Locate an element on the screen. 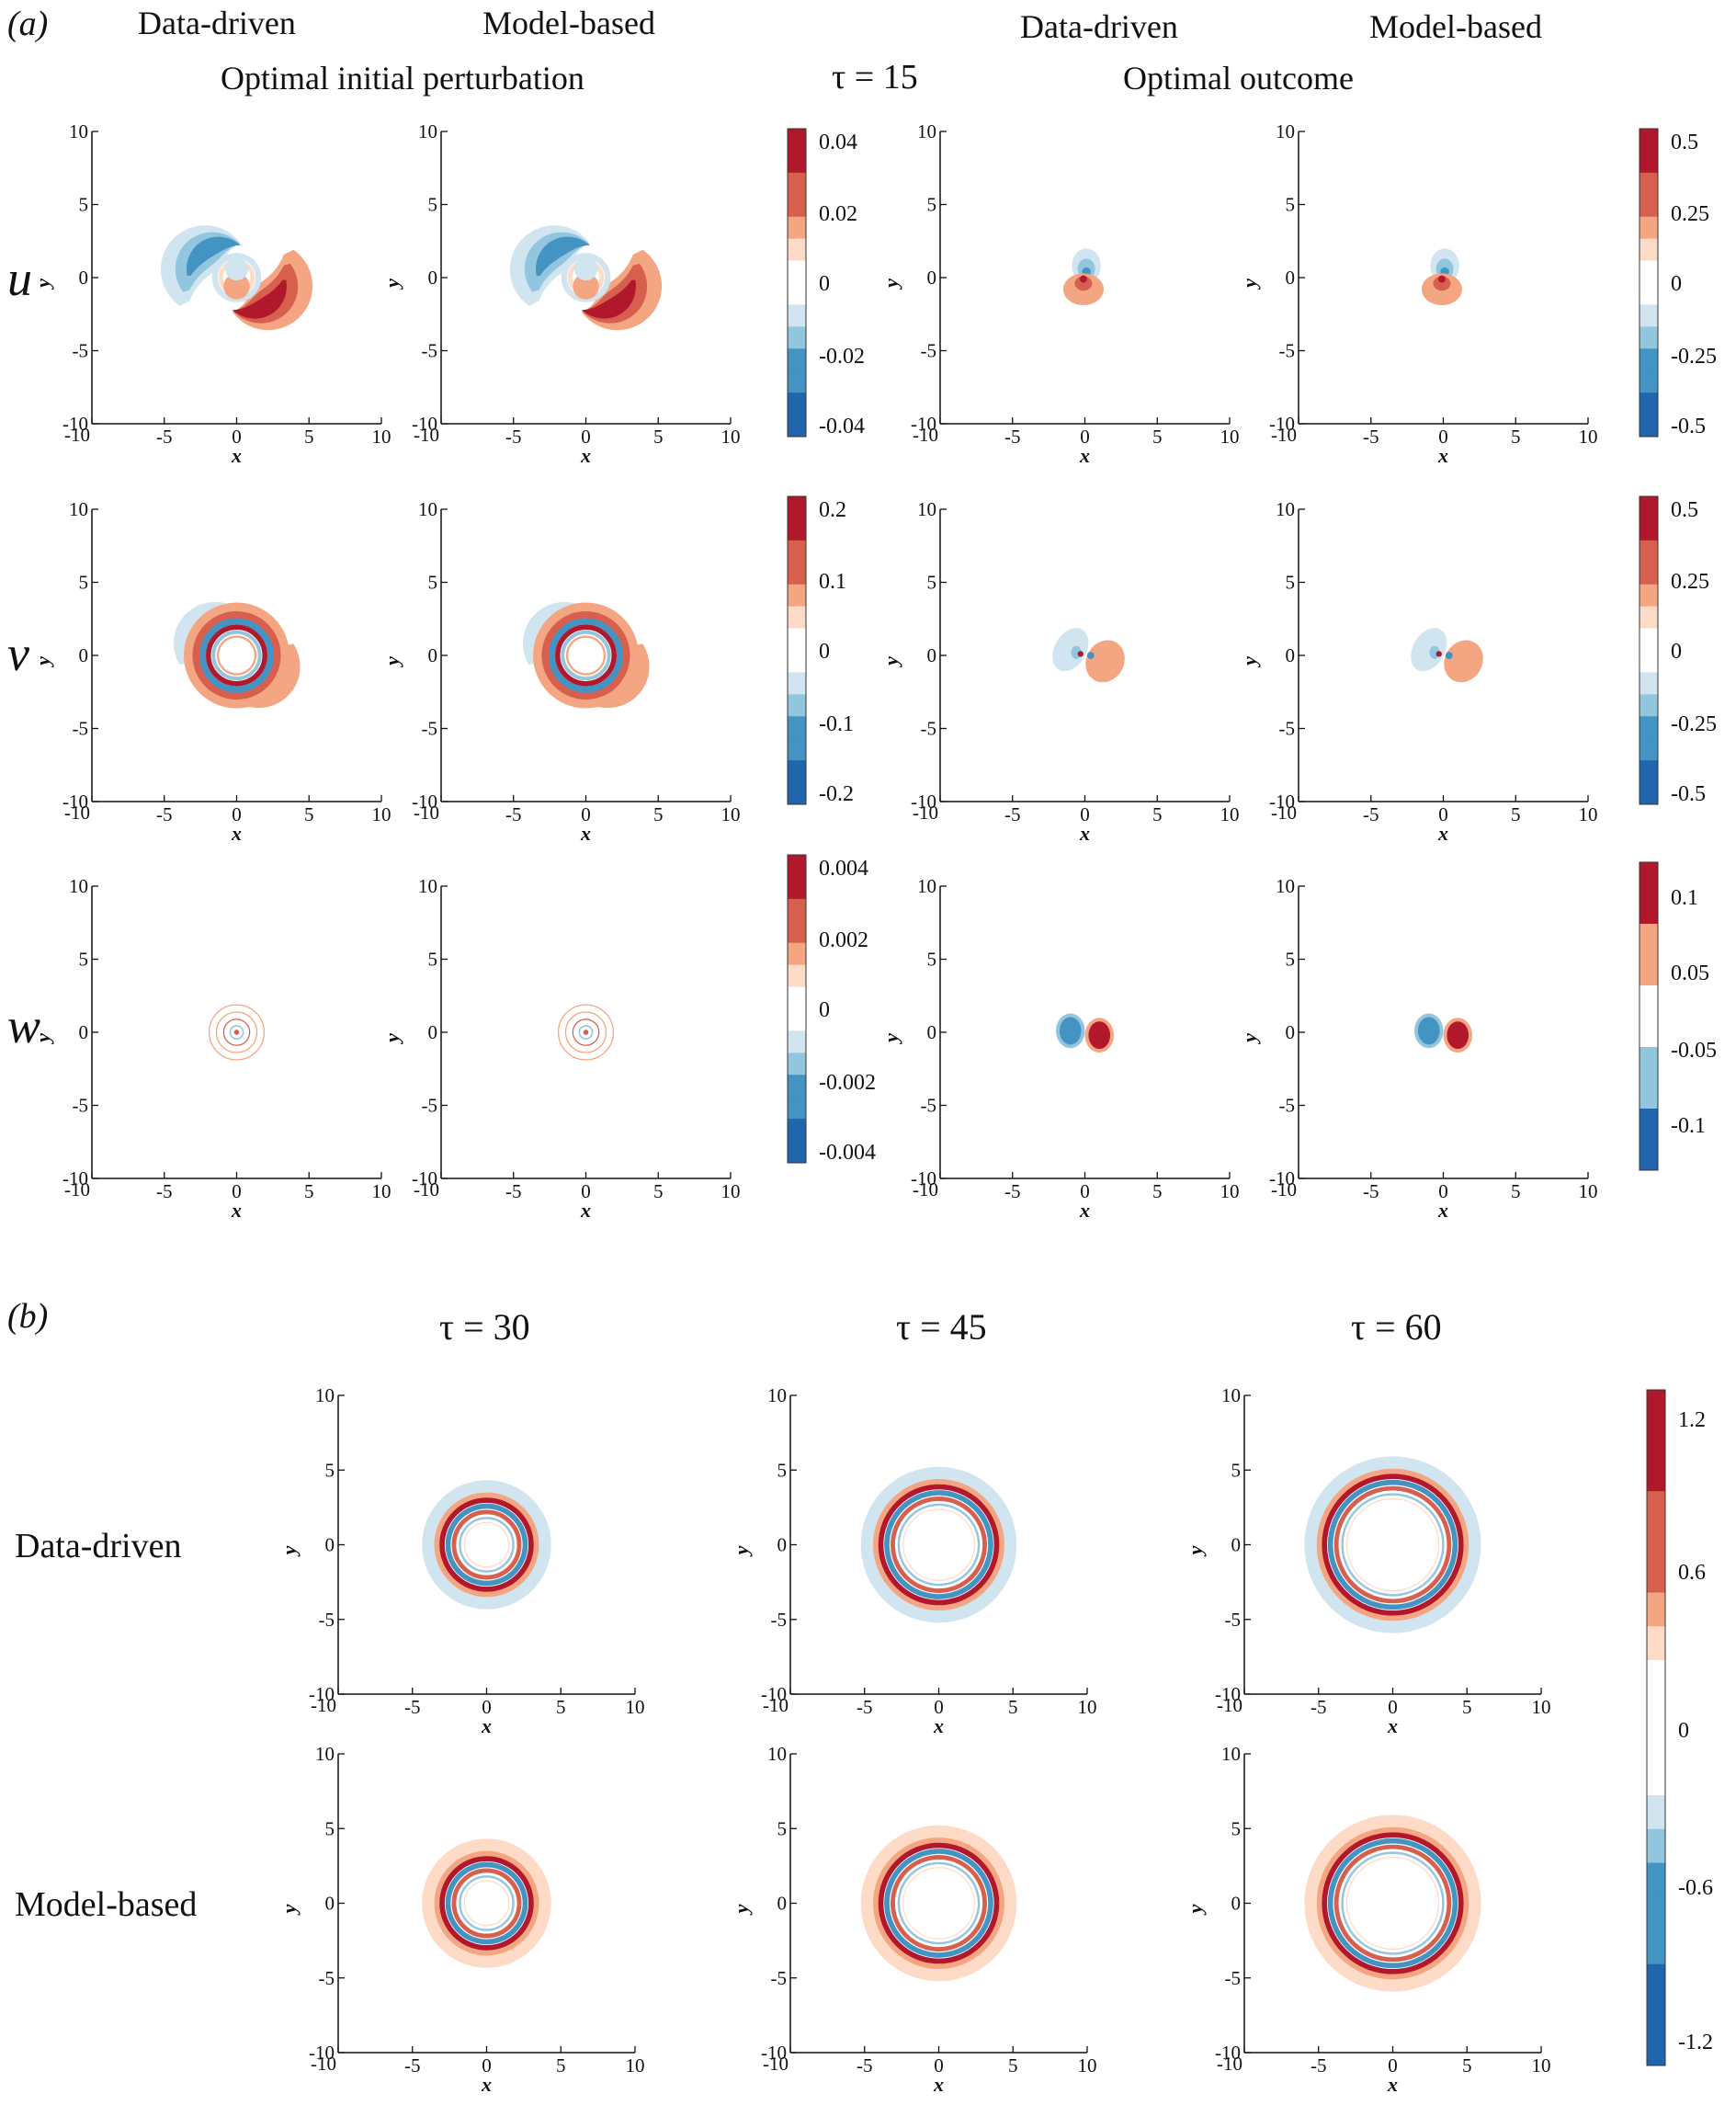  colorbar-label: 0.04 is located at coordinates (838, 142).